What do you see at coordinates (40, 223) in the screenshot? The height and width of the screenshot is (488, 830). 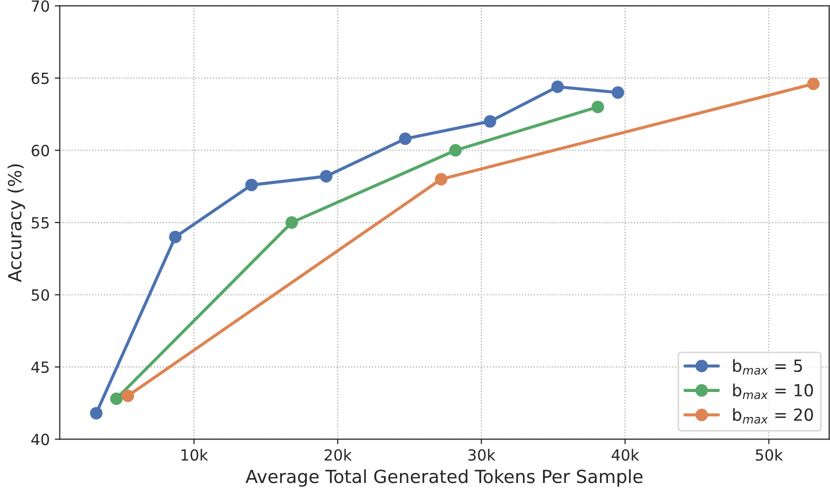 I see `y-tick-label: 55` at bounding box center [40, 223].